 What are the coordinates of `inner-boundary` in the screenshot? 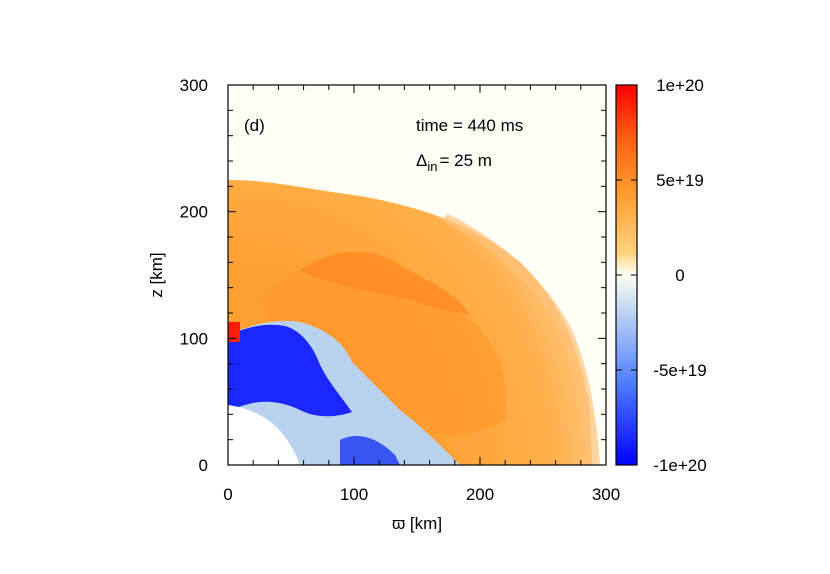 It's located at (264, 435).